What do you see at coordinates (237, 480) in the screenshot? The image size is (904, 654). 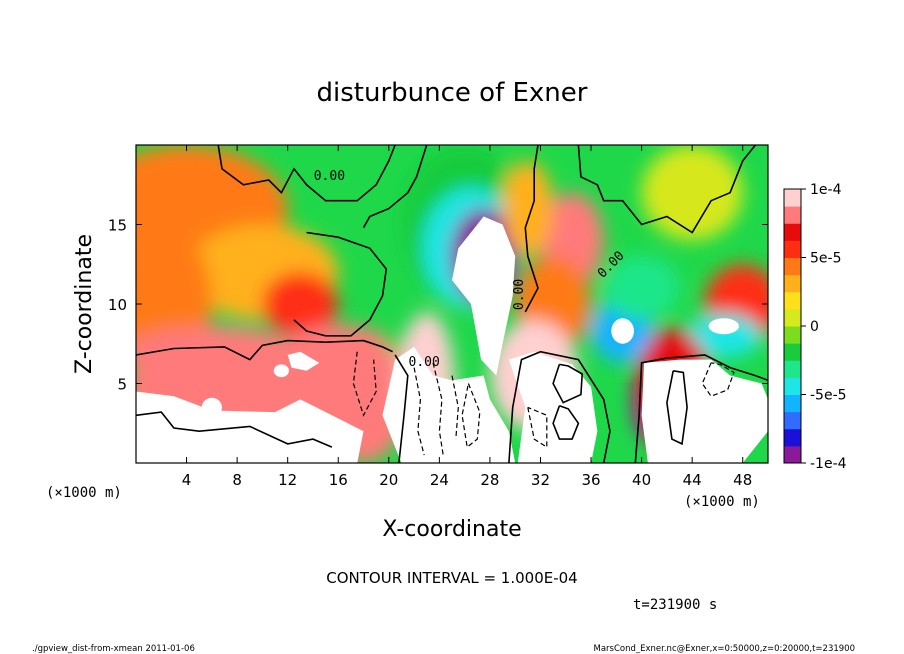 I see `x-tick-label: 8` at bounding box center [237, 480].